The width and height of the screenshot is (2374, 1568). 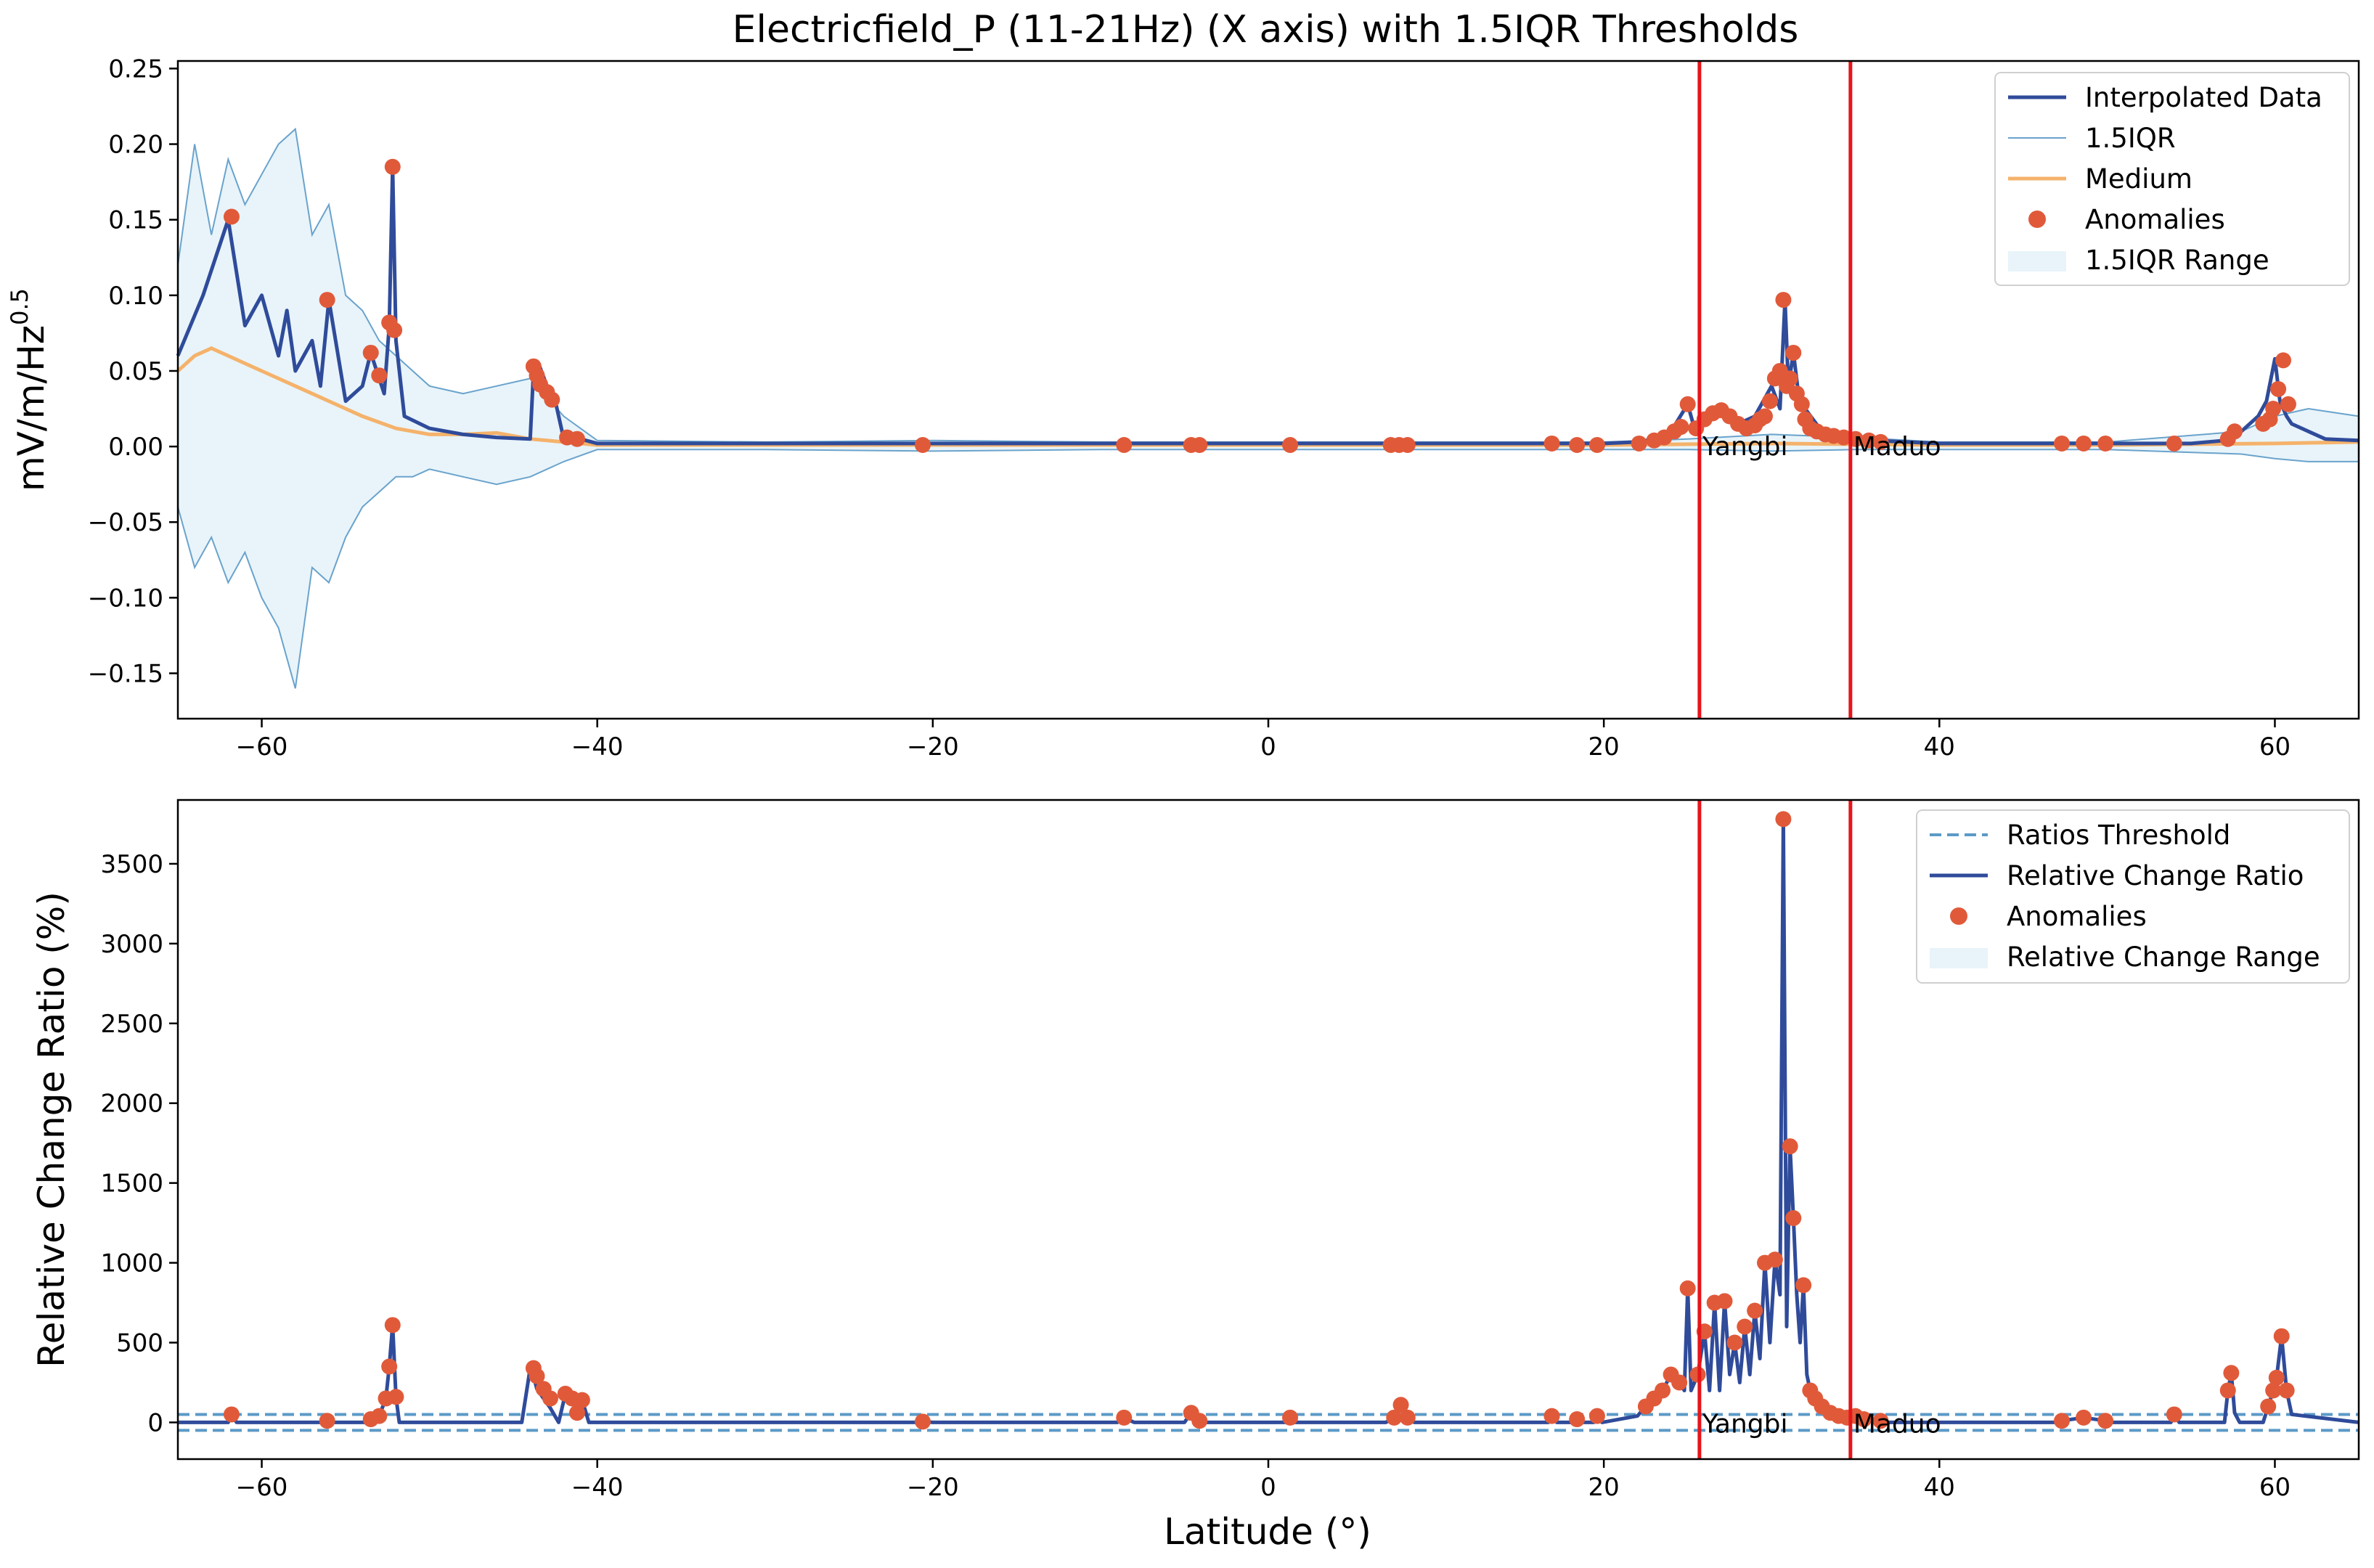 What do you see at coordinates (131, 864) in the screenshot?
I see `y-tick-label: 3500` at bounding box center [131, 864].